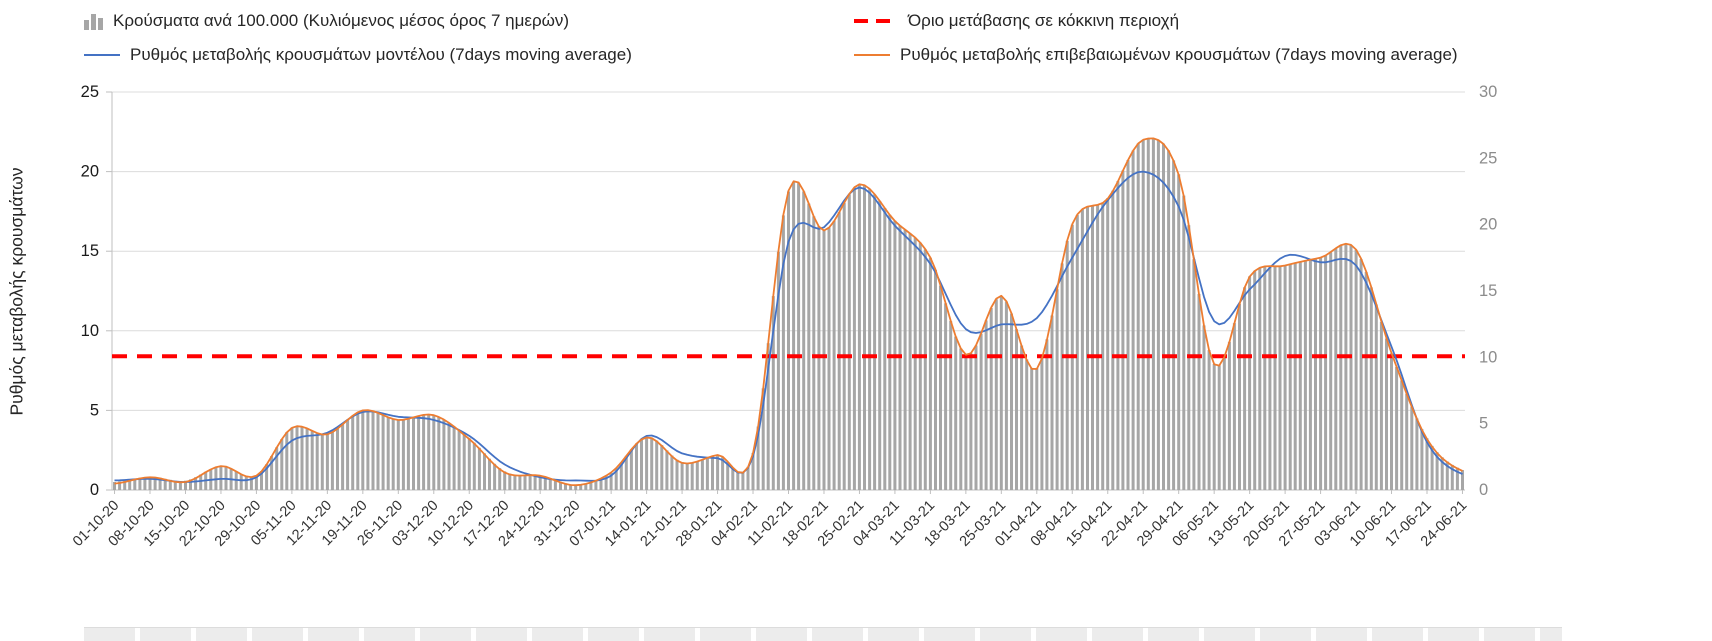 This screenshot has height=641, width=1712. What do you see at coordinates (1488, 357) in the screenshot?
I see `right-axis-tick-label: 10` at bounding box center [1488, 357].